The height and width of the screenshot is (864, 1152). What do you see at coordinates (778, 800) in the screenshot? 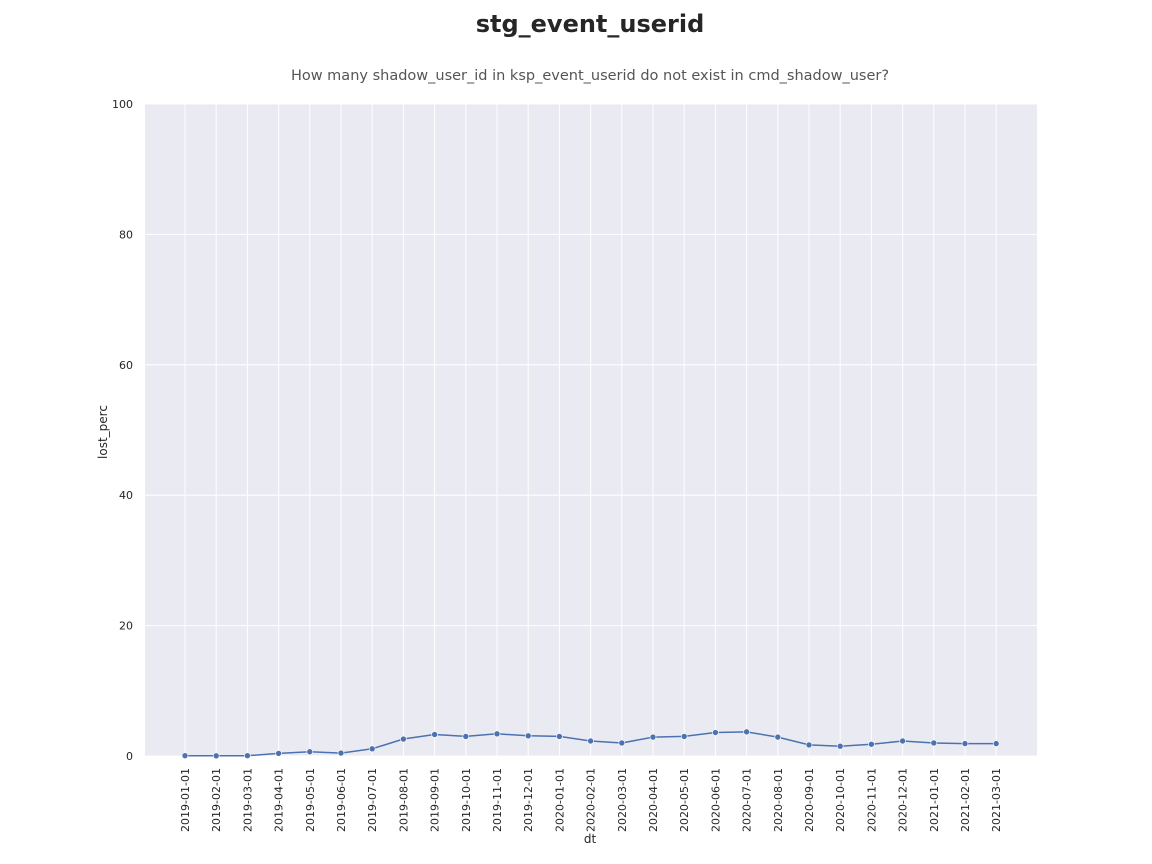
I see `x-tick-label: 2020-08-01` at bounding box center [778, 800].